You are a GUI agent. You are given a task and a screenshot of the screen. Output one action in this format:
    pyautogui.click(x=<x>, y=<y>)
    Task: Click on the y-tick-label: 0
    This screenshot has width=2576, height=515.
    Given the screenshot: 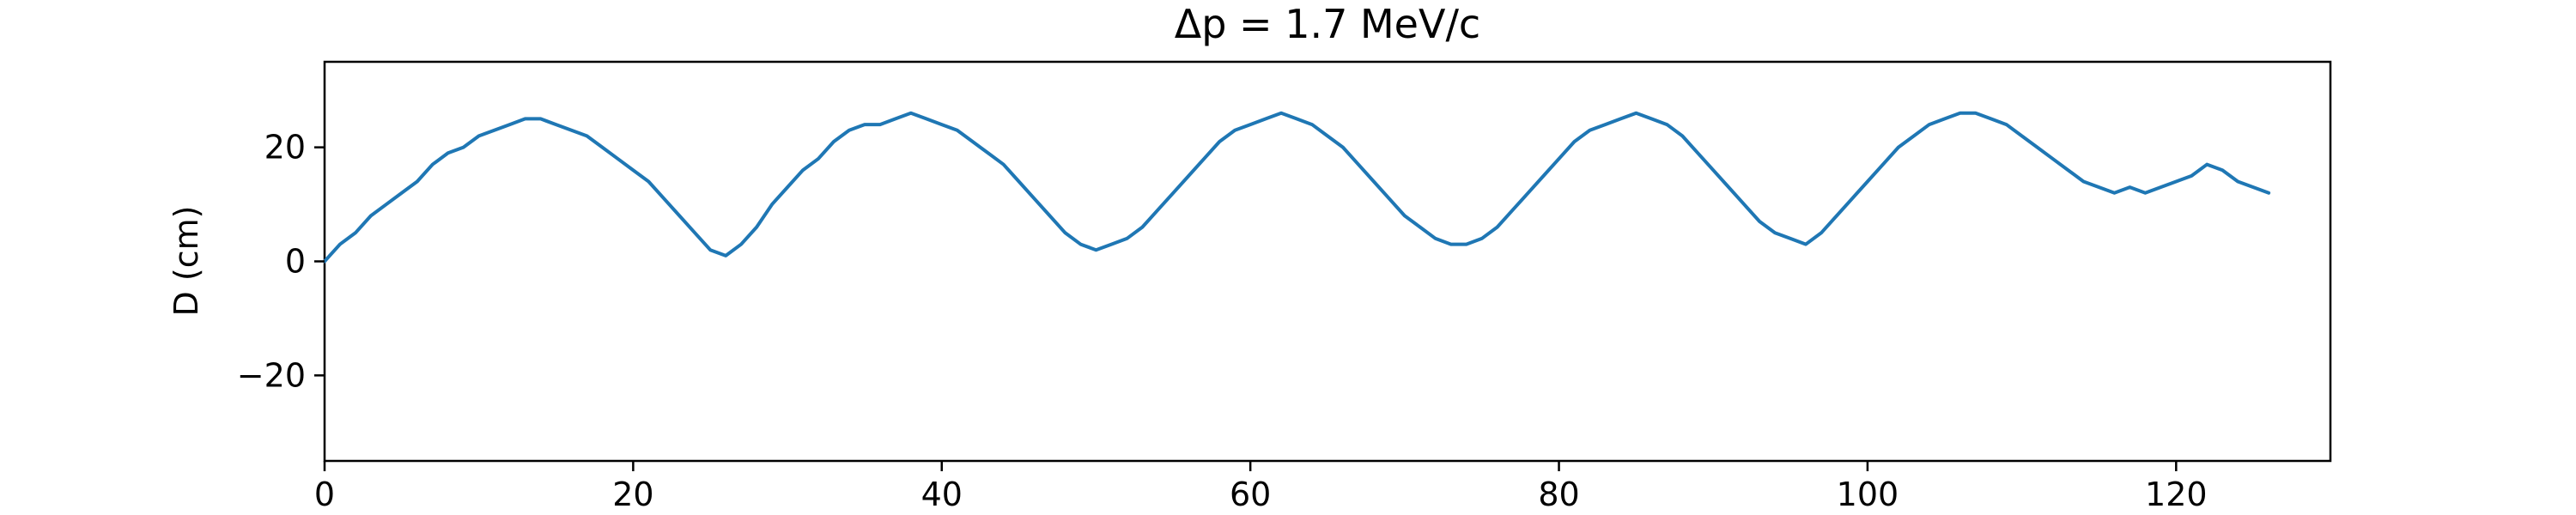 What is the action you would take?
    pyautogui.click(x=295, y=262)
    